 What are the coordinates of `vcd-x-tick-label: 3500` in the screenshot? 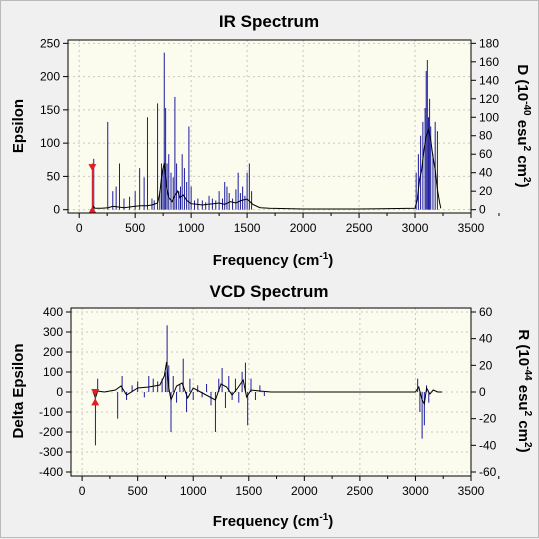 It's located at (471, 491).